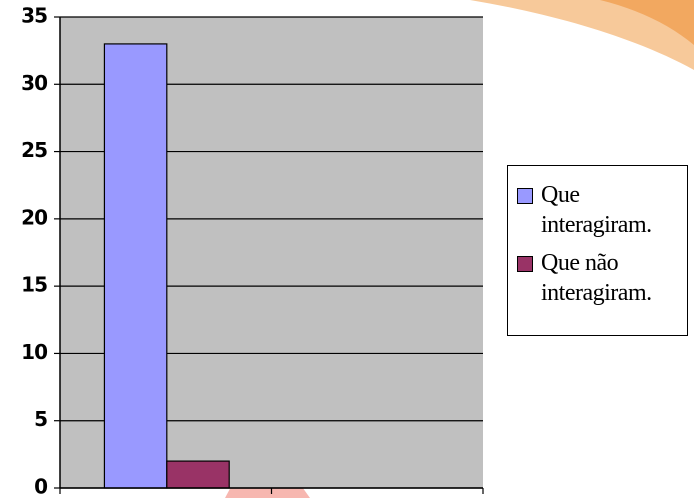  Describe the element at coordinates (40, 486) in the screenshot. I see `y-tick-label: 0` at that location.